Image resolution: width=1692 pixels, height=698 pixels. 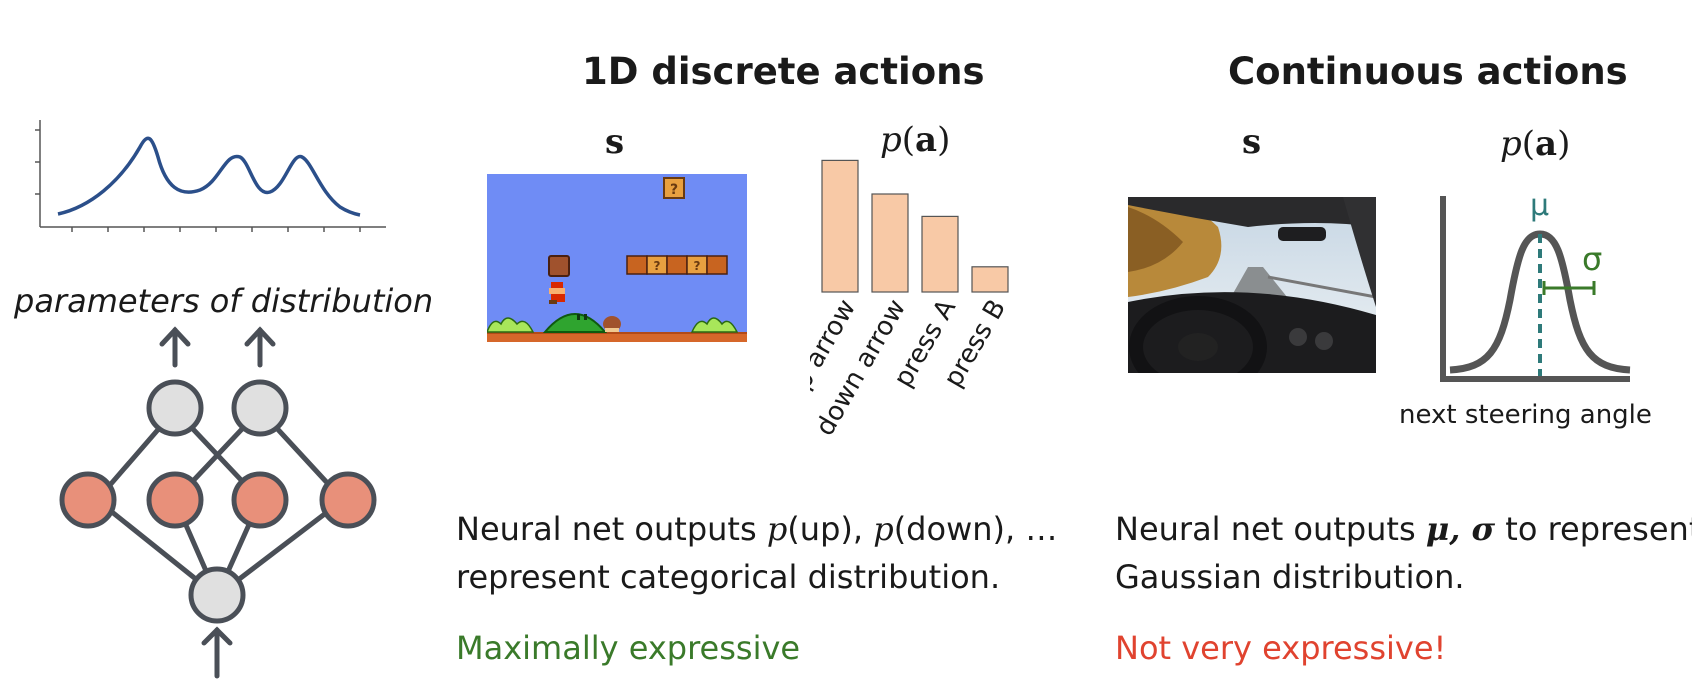 What do you see at coordinates (915, 140) in the screenshot?
I see `discrete-dist-label: p(a)` at bounding box center [915, 140].